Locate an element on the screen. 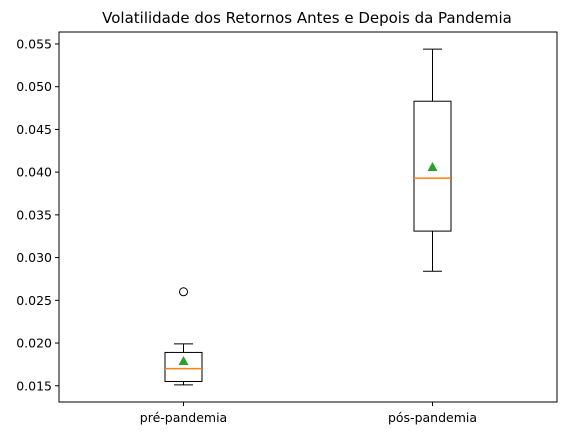 The image size is (565, 436). x-axis: pré-pandemia pós-pandemia is located at coordinates (308, 413).